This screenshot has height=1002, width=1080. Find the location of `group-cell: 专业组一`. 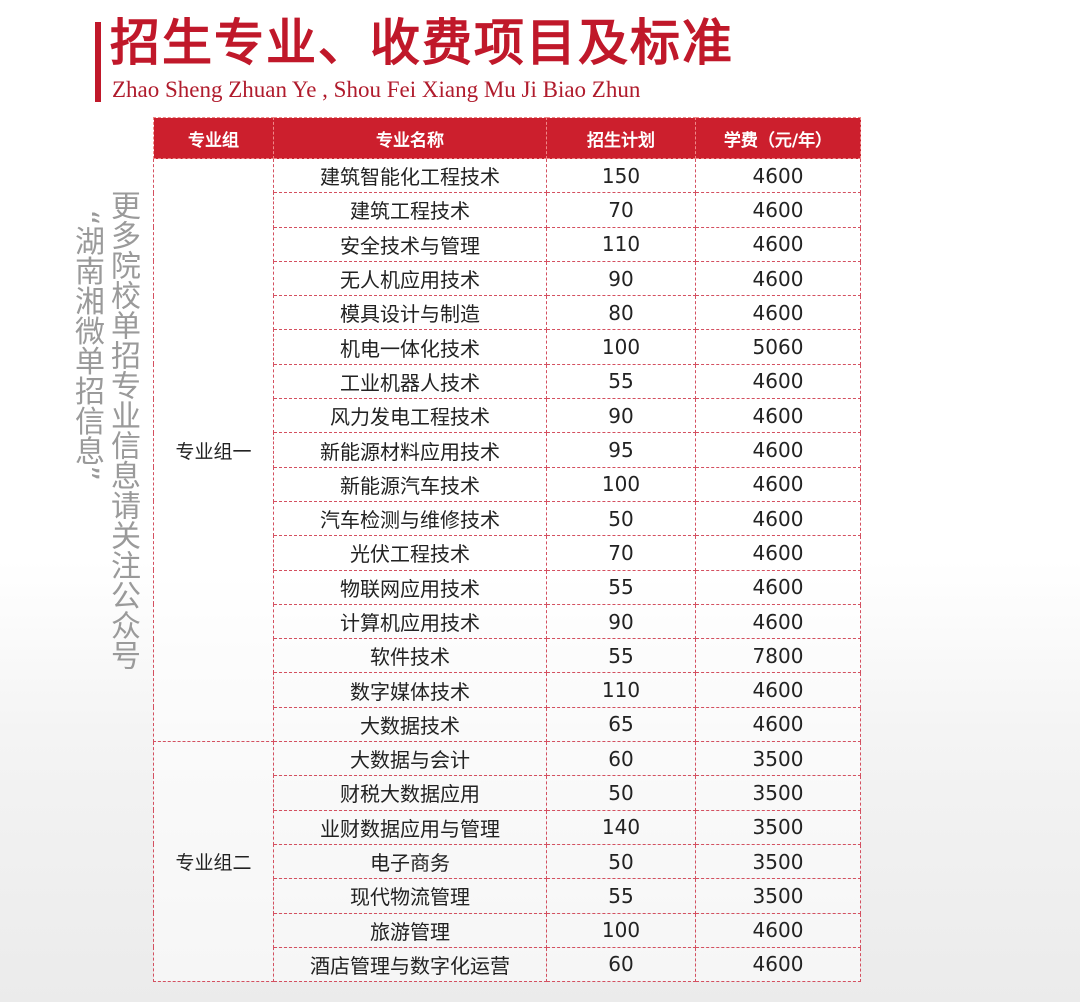

group-cell: 专业组一 is located at coordinates (213, 450).